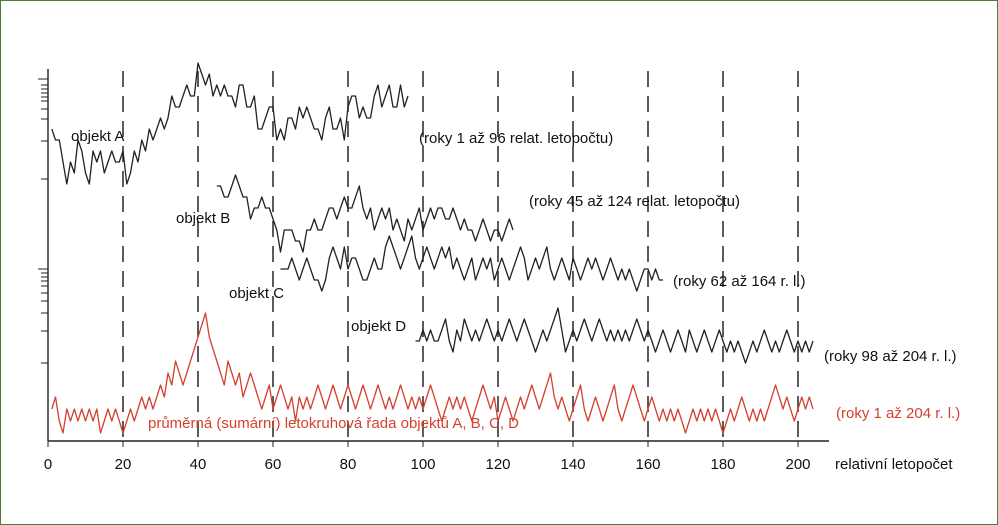  I want to click on x-tick-label-180: 180, so click(722, 464).